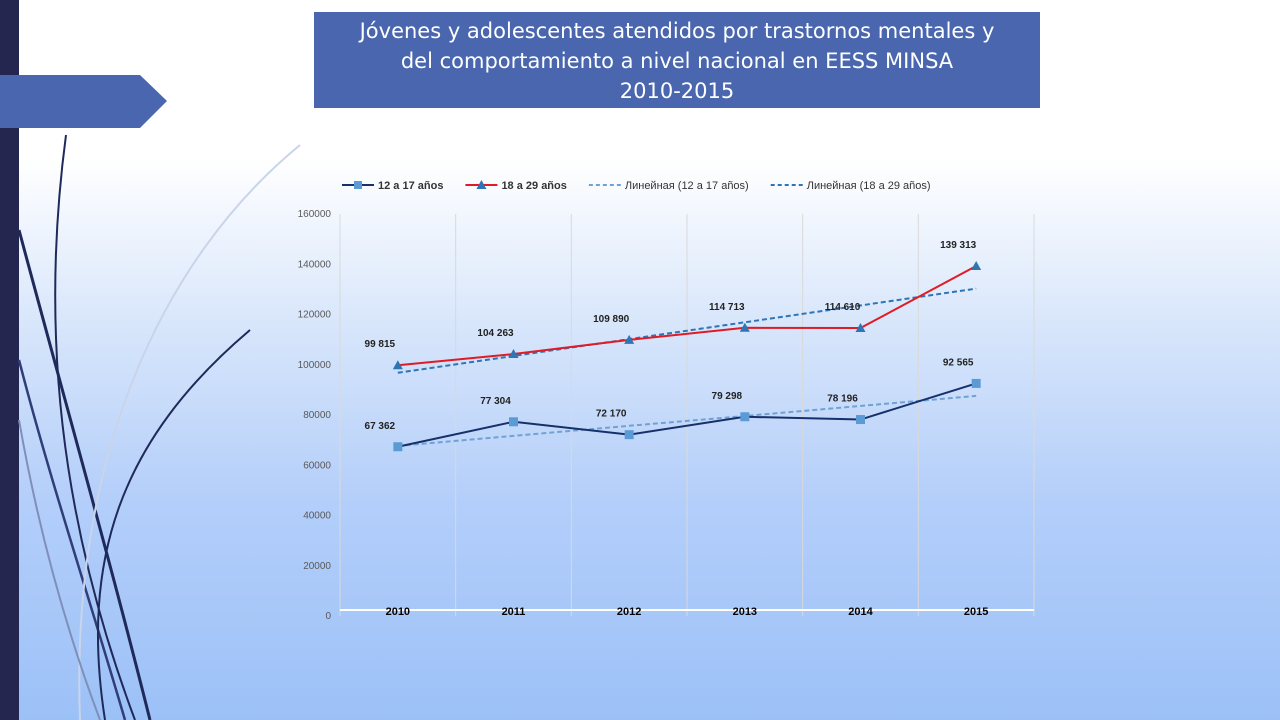  I want to click on y-tick-label: 100000, so click(315, 365).